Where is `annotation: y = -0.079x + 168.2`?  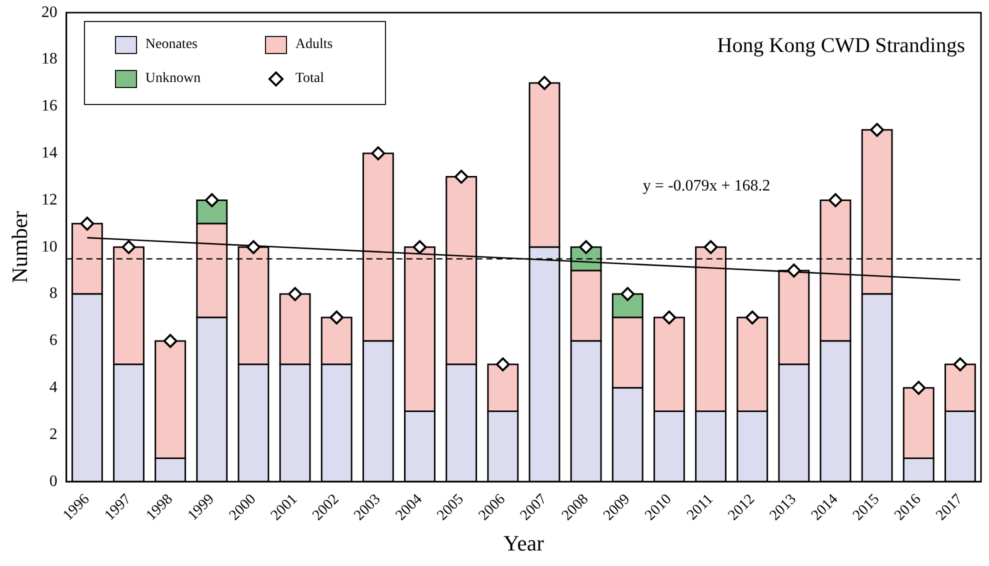
annotation: y = -0.079x + 168.2 is located at coordinates (706, 185).